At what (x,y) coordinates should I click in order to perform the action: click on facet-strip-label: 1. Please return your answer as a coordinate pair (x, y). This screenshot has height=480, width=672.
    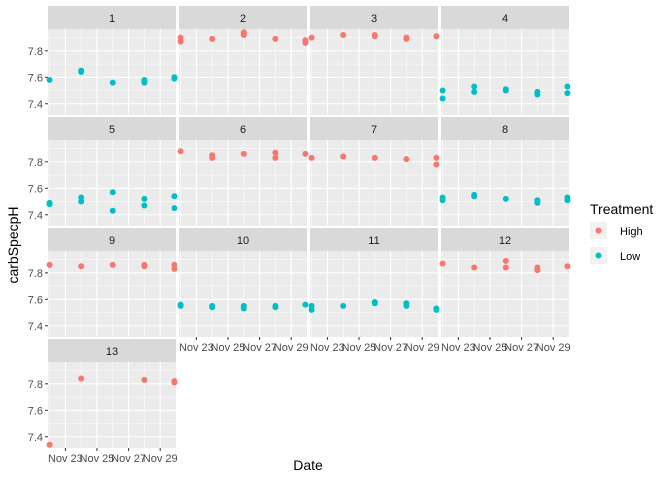
    Looking at the image, I should click on (112, 19).